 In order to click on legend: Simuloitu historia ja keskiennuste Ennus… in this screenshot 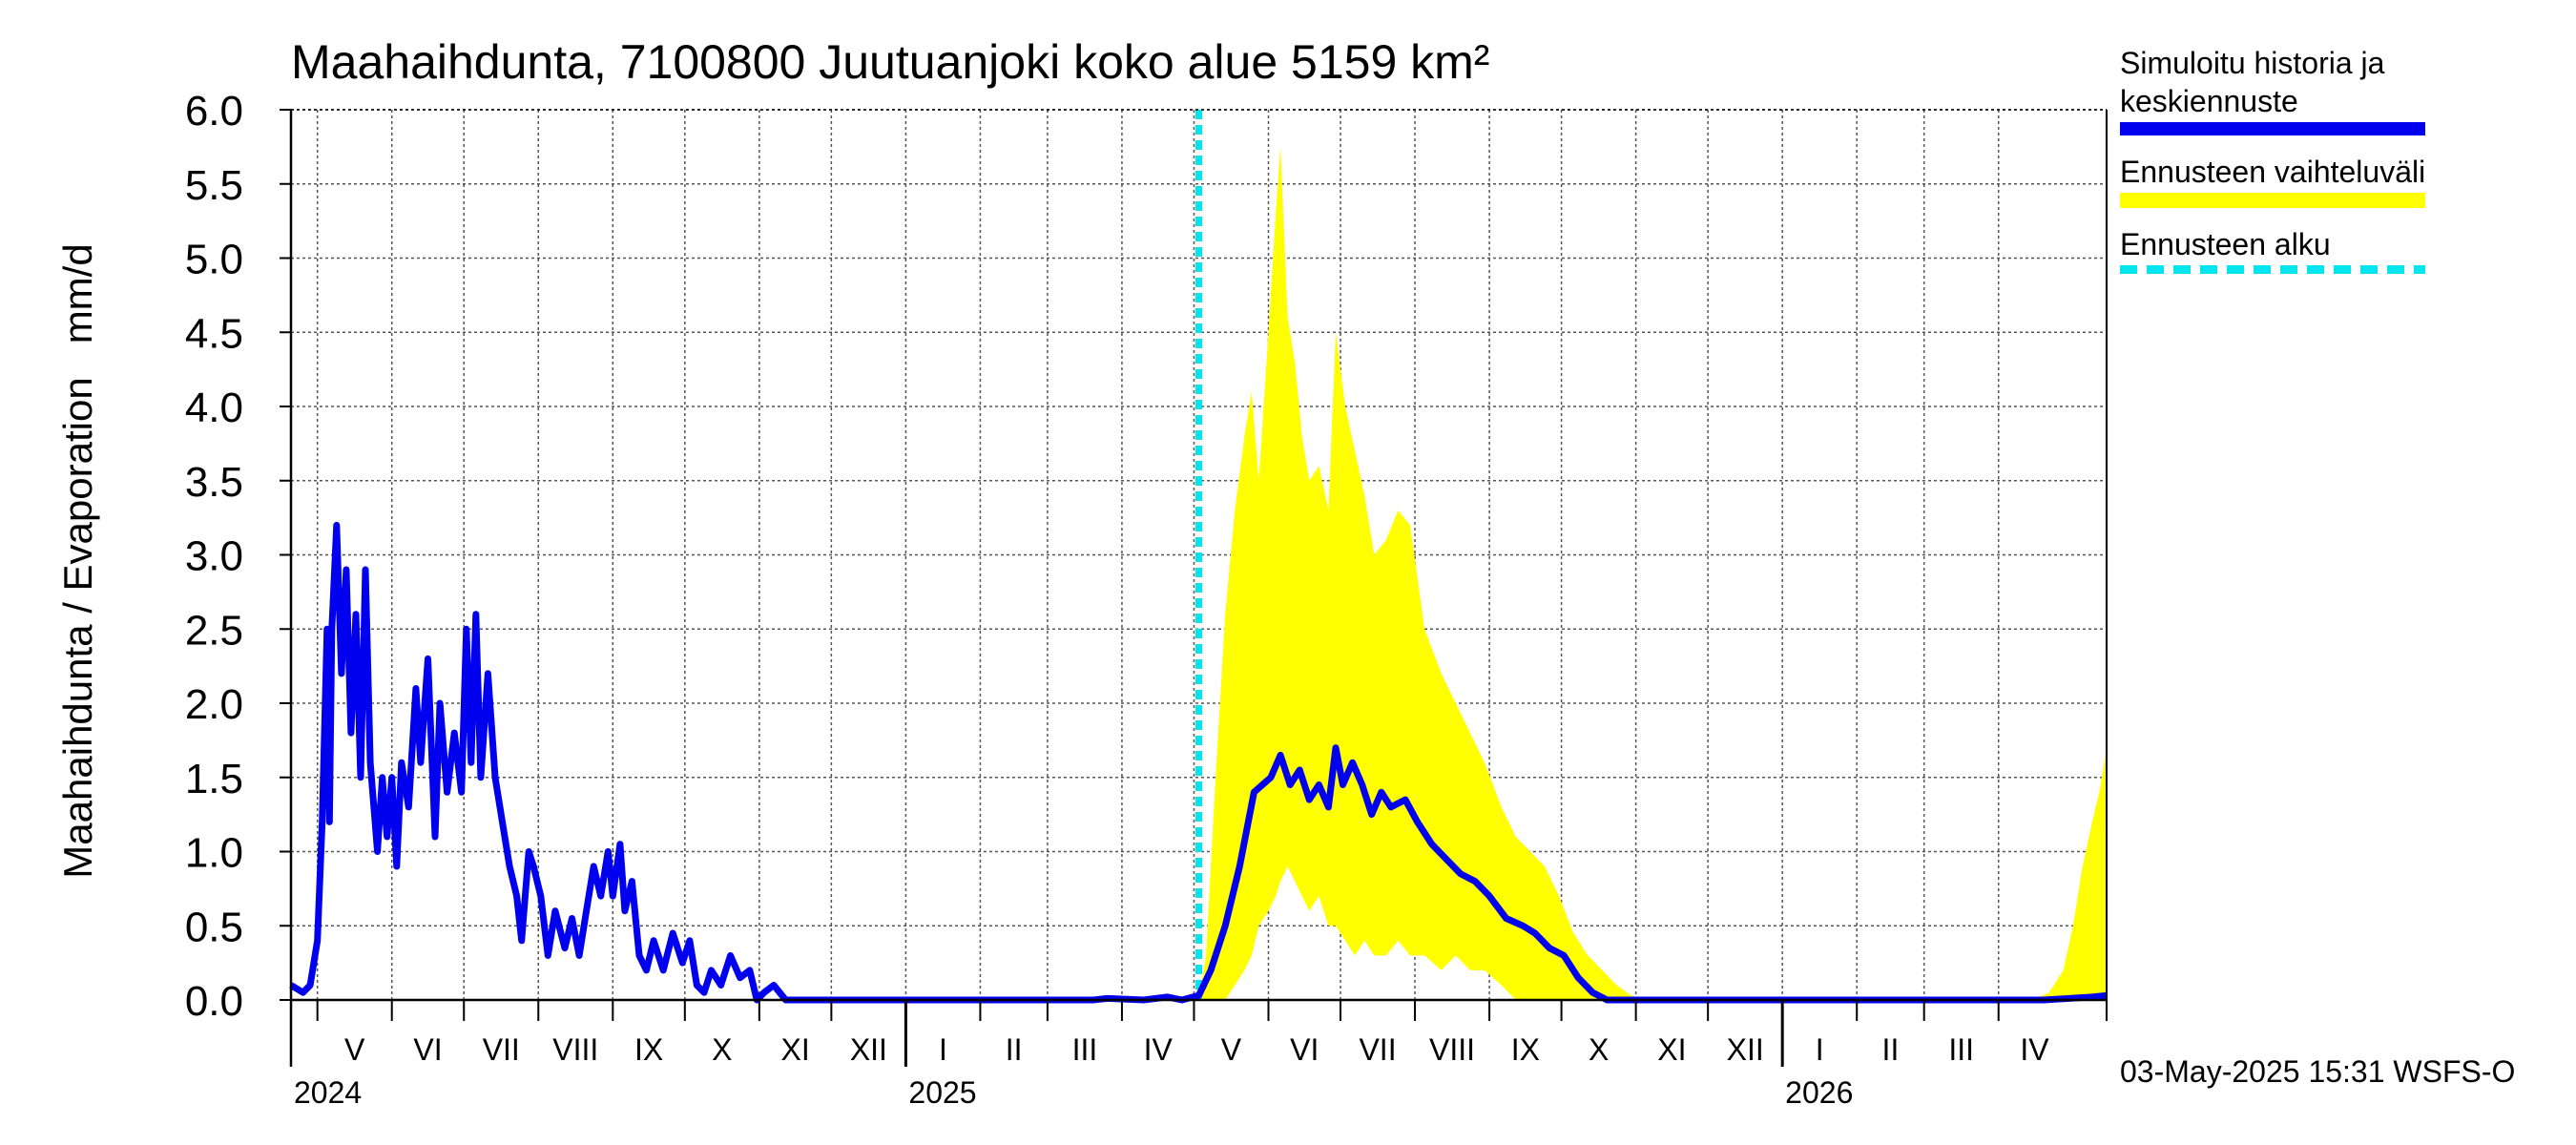, I will do `click(2330, 167)`.